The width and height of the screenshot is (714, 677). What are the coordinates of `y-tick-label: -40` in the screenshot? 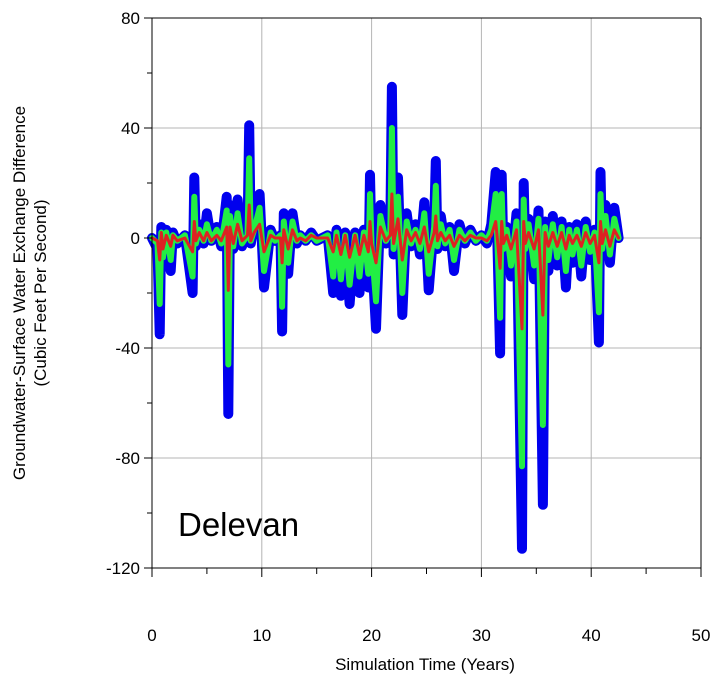 It's located at (127, 348).